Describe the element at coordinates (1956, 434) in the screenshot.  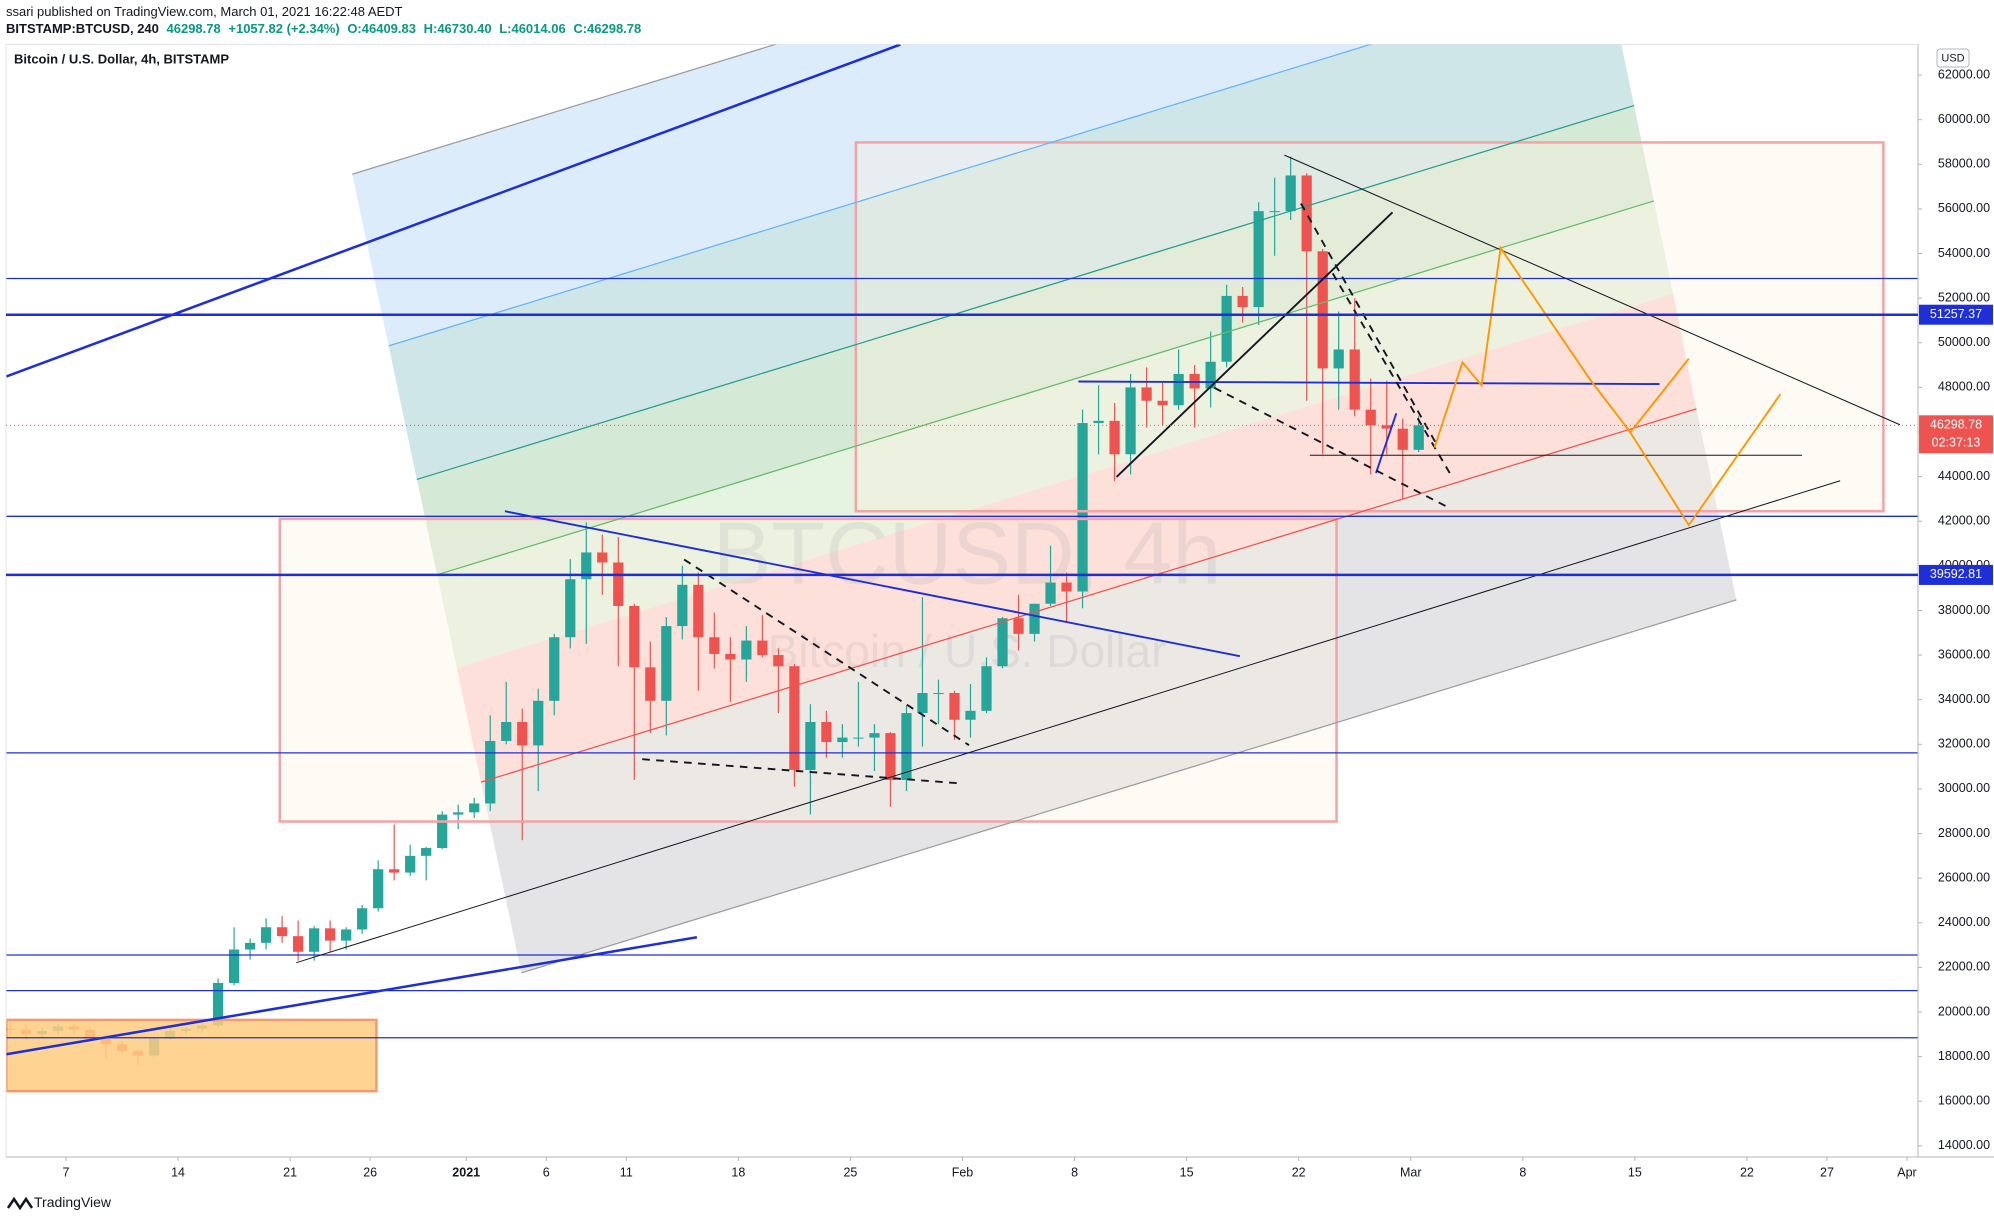
I see `last-price-box` at that location.